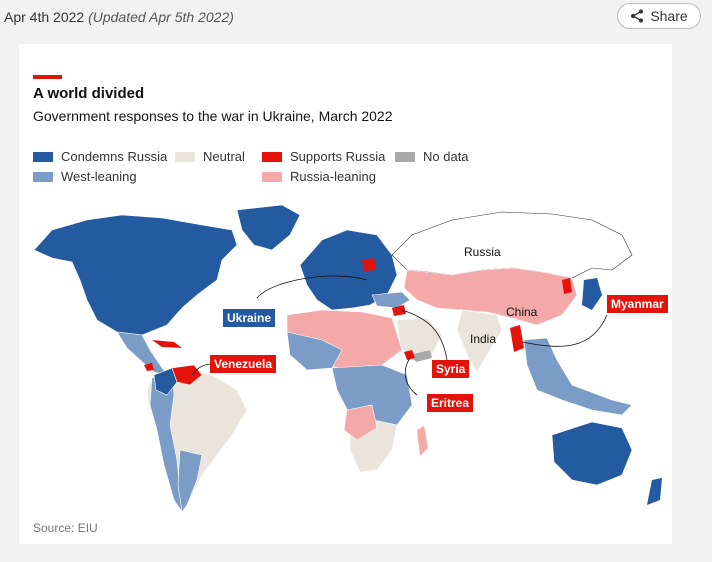 The width and height of the screenshot is (712, 562). What do you see at coordinates (99, 176) in the screenshot?
I see `legend-label-west-leaning: West-leaning` at bounding box center [99, 176].